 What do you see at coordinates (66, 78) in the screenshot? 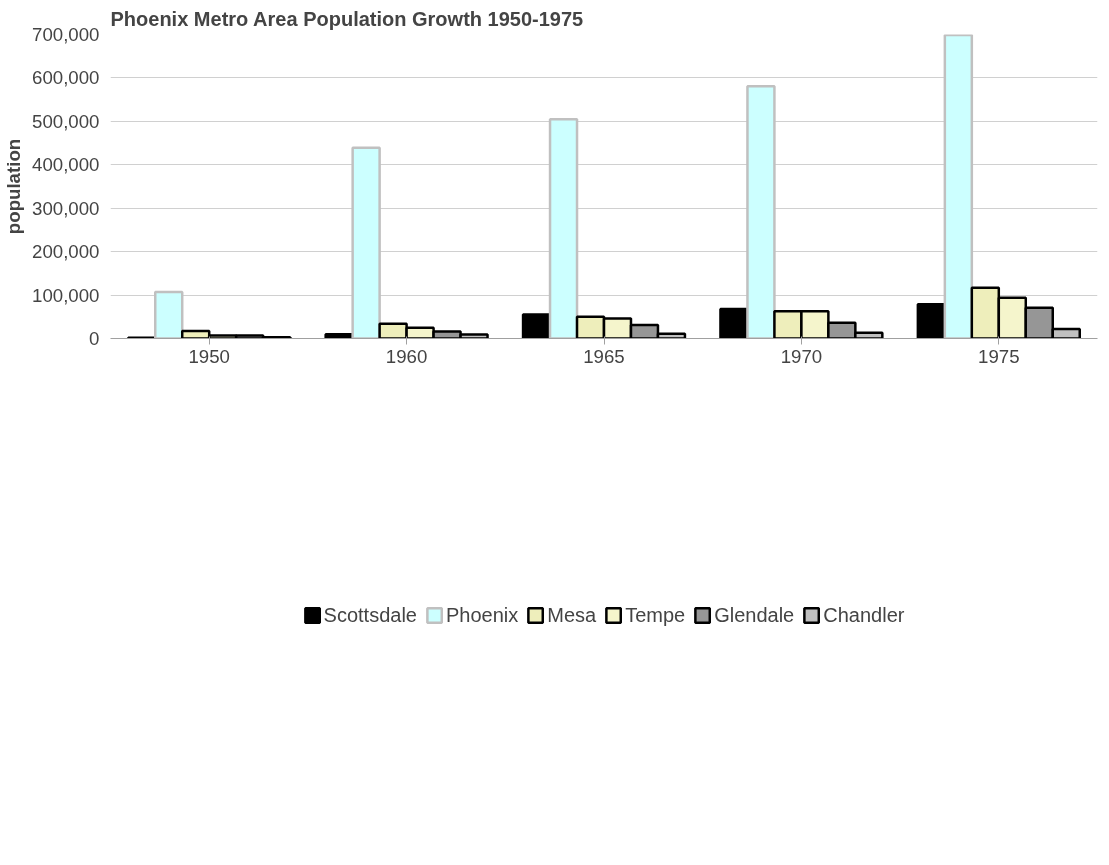
I see `y-tick-label: 600,000` at bounding box center [66, 78].